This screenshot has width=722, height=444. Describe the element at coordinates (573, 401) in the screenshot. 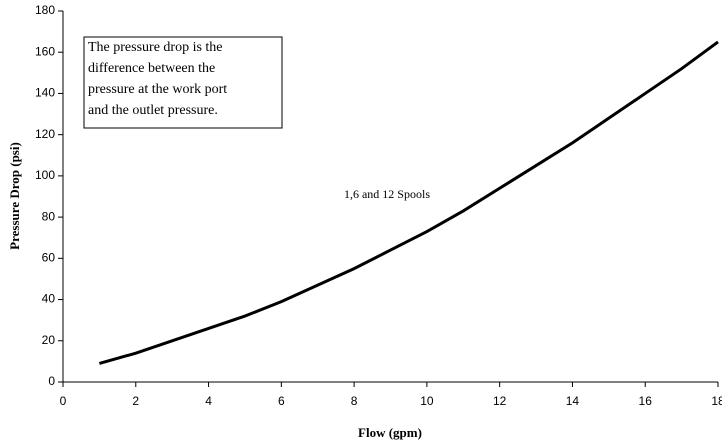

I see `x-tick-label: 14` at that location.